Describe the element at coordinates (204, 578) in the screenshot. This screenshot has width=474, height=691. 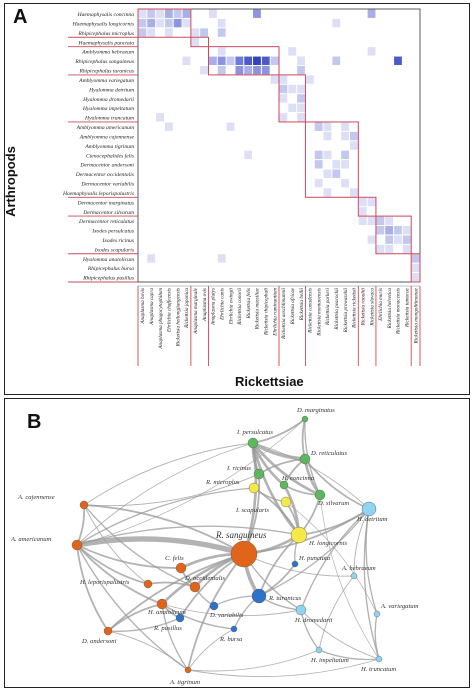
I see `node-label: D. occidentalis` at that location.